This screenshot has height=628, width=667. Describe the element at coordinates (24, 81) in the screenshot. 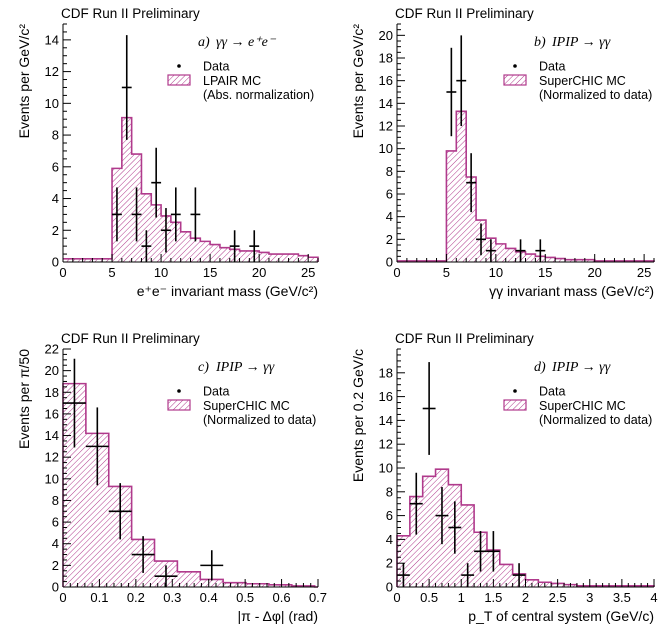

I see `y-axis-label: Events per GeV/c²` at that location.